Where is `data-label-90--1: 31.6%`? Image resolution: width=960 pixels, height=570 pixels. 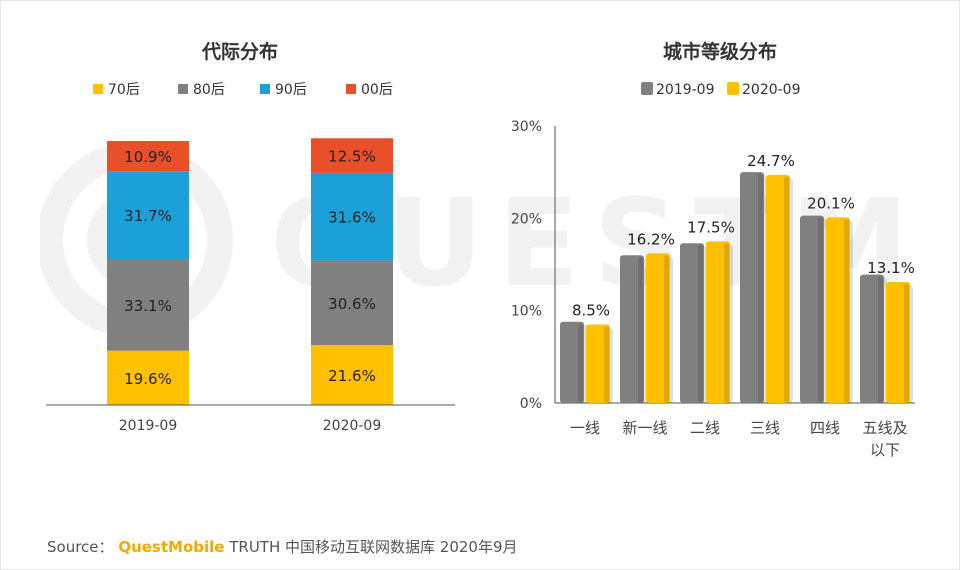 data-label-90--1: 31.6% is located at coordinates (352, 218).